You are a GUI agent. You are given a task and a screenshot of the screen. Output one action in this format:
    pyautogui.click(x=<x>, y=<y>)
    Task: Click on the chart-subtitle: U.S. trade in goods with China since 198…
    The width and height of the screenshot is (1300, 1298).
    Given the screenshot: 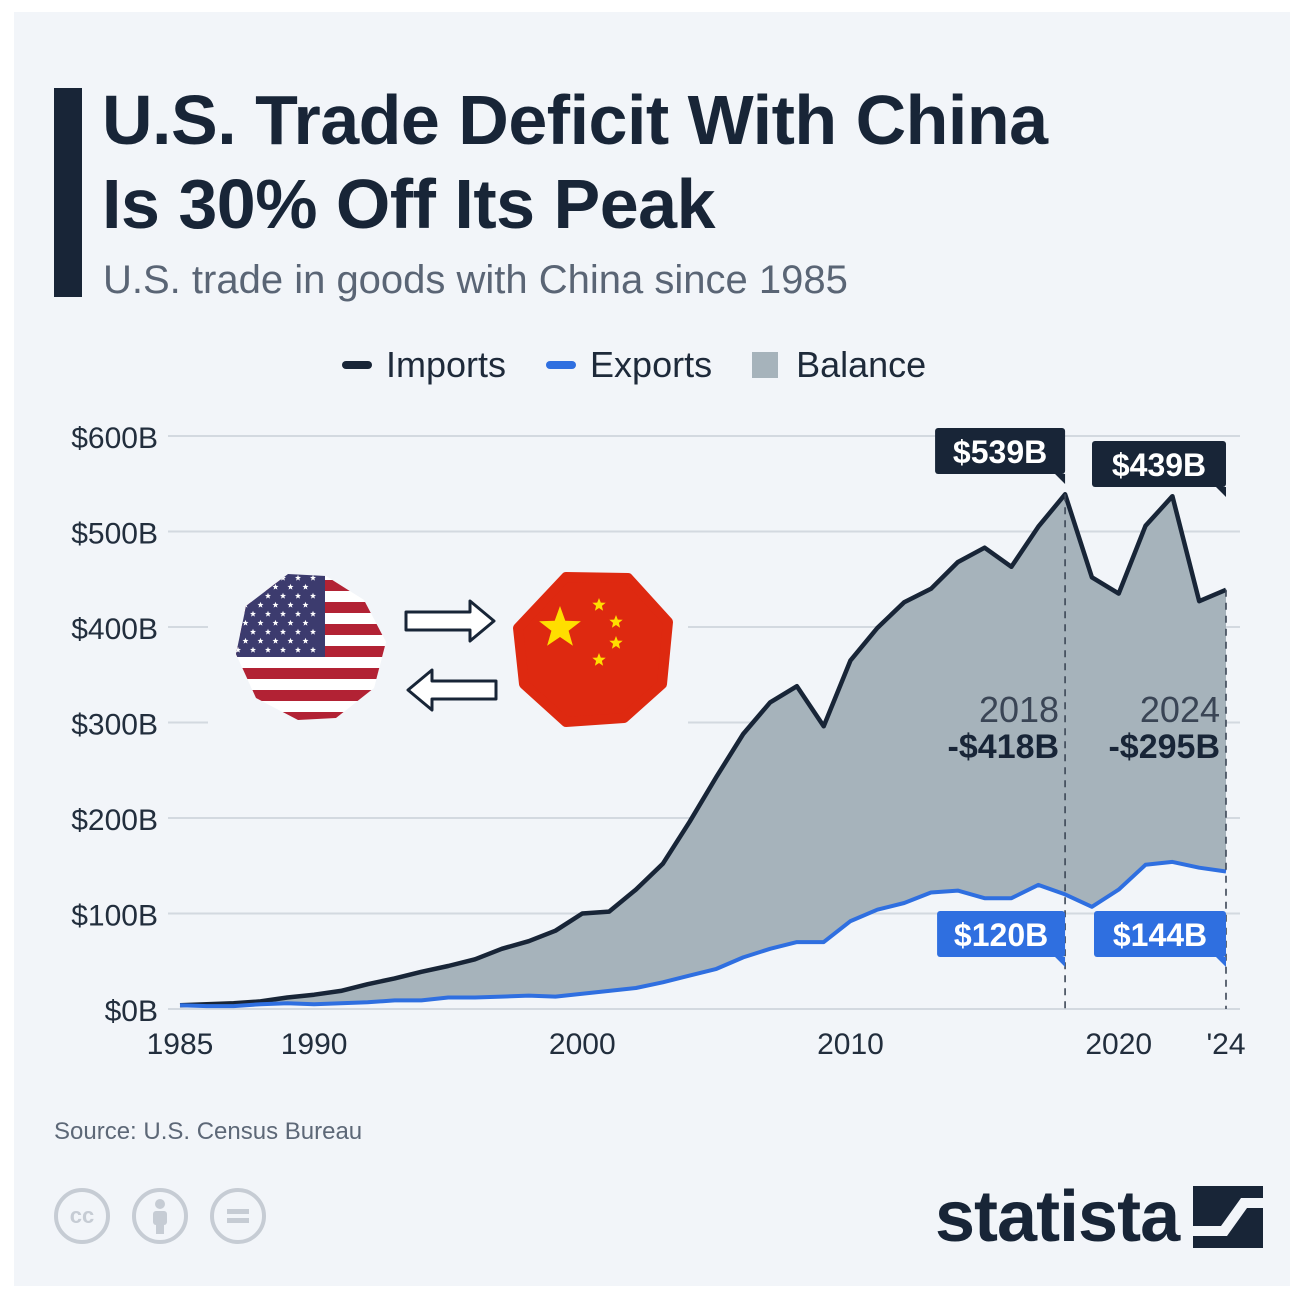 What is the action you would take?
    pyautogui.click(x=475, y=280)
    